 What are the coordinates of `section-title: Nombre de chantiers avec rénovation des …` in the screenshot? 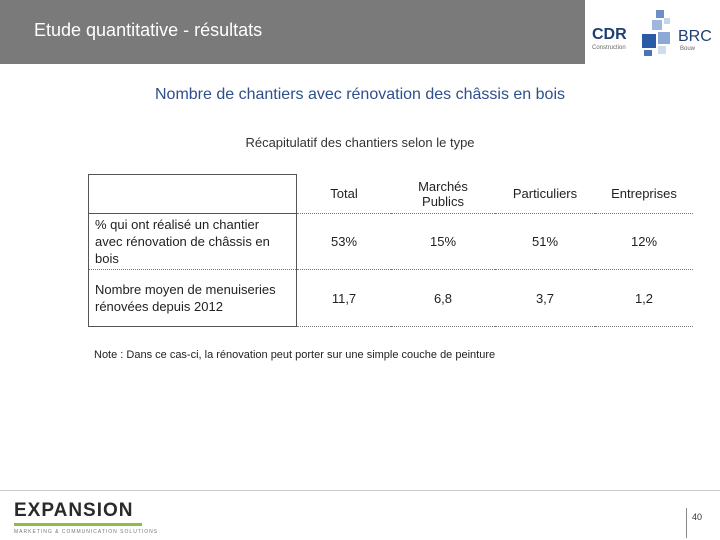 It's located at (360, 94).